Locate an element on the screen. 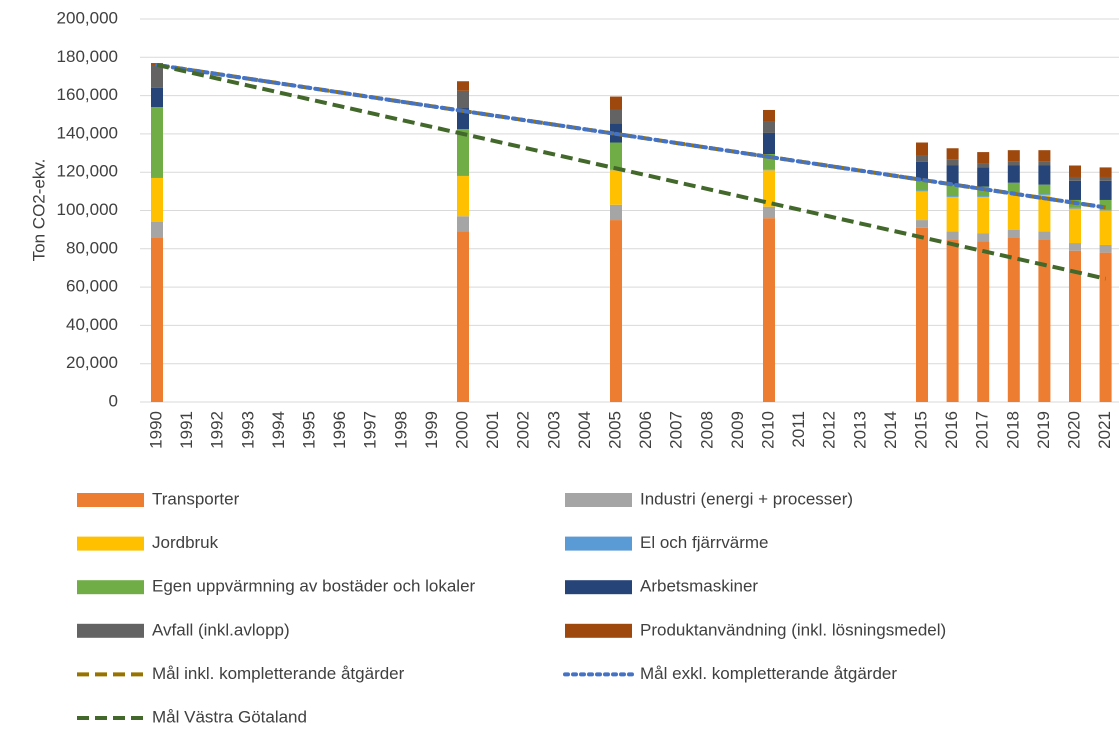 Image resolution: width=1119 pixels, height=729 pixels. y-tick-label: 160,000 is located at coordinates (87, 94).